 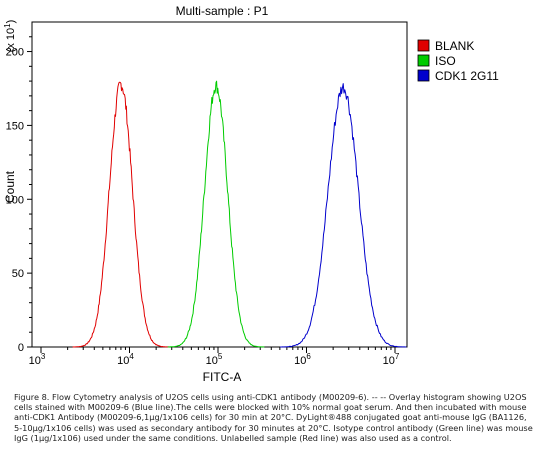 What do you see at coordinates (308, 356) in the screenshot?
I see `x-tick-exp: 6` at bounding box center [308, 356].